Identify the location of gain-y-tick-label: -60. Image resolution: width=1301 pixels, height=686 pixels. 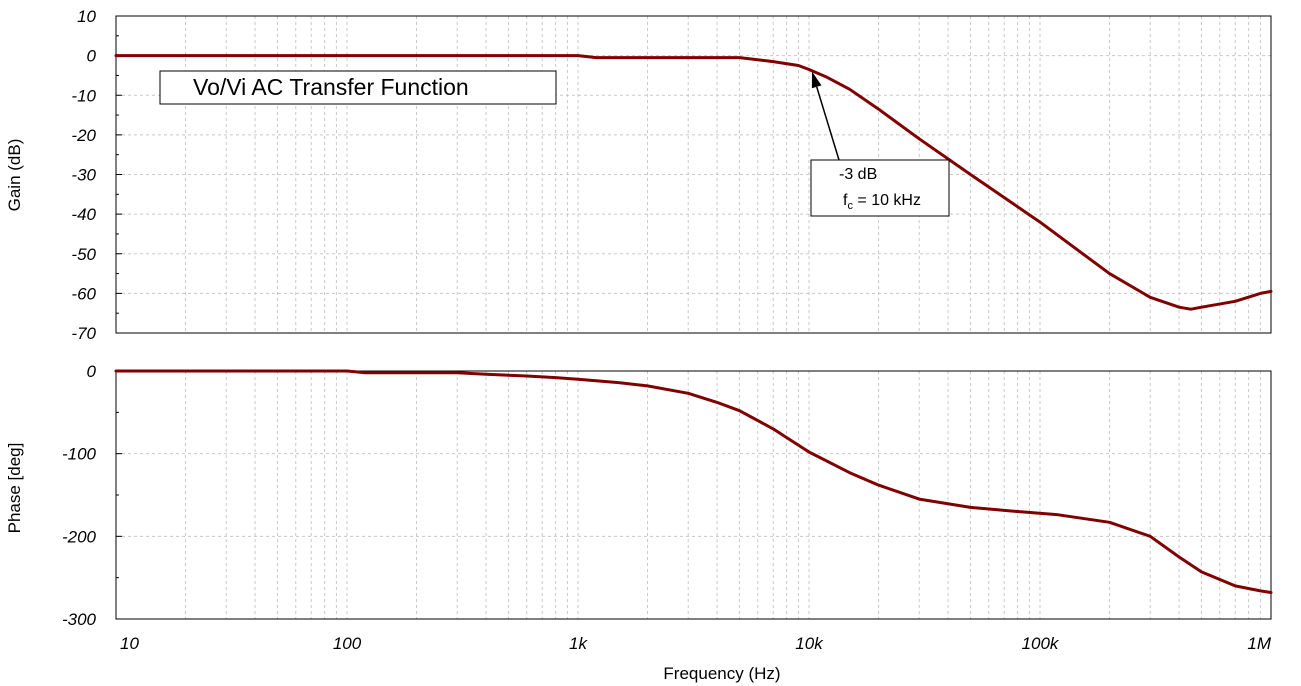
(83, 293).